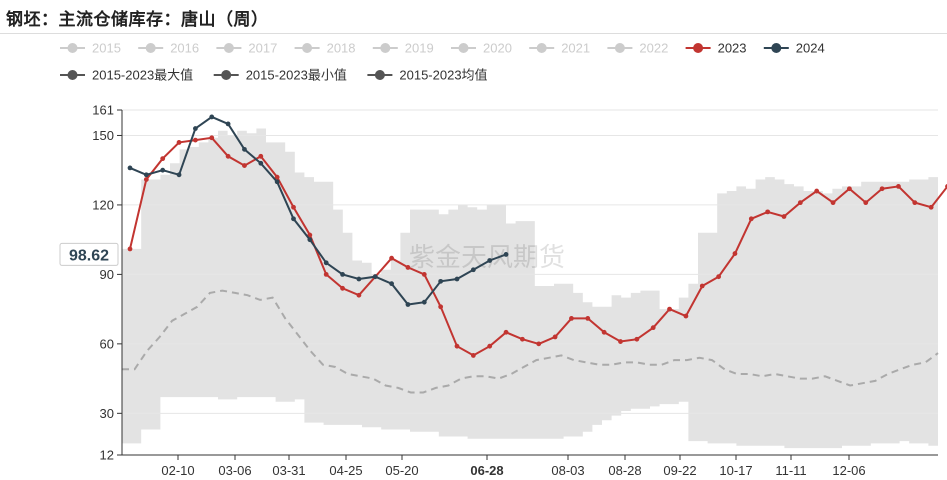  Describe the element at coordinates (403, 48) in the screenshot. I see `legend-item: 2019` at that location.